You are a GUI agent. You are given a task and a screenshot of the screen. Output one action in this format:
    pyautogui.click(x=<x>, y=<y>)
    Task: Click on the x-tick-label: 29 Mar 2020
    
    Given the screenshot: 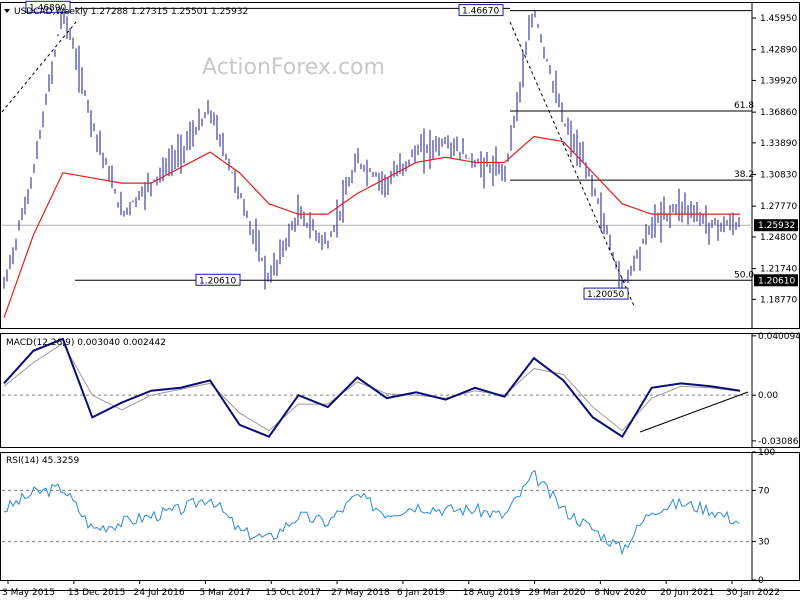 What is the action you would take?
    pyautogui.click(x=557, y=593)
    